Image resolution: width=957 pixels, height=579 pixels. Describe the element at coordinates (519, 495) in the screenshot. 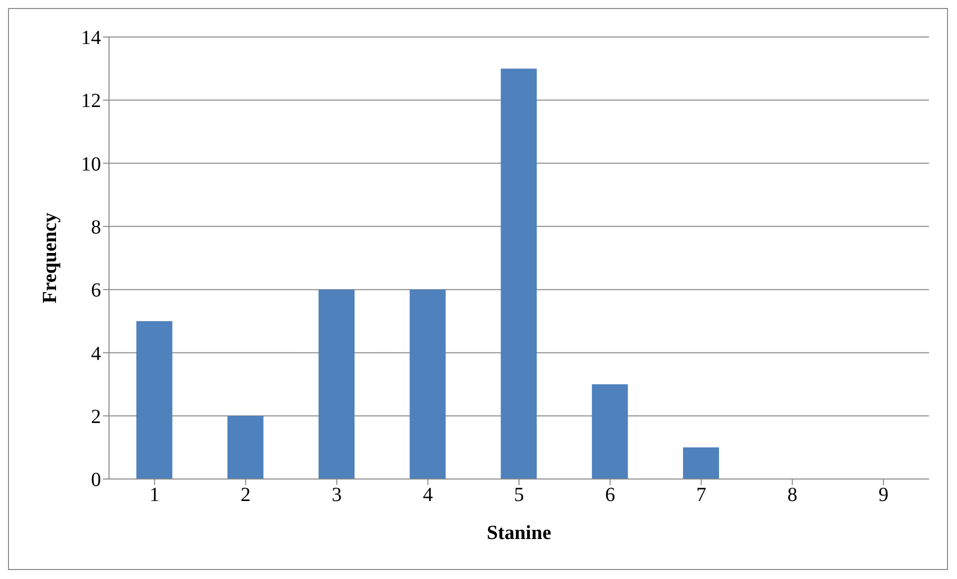

I see `x-tick-label: 5` at that location.